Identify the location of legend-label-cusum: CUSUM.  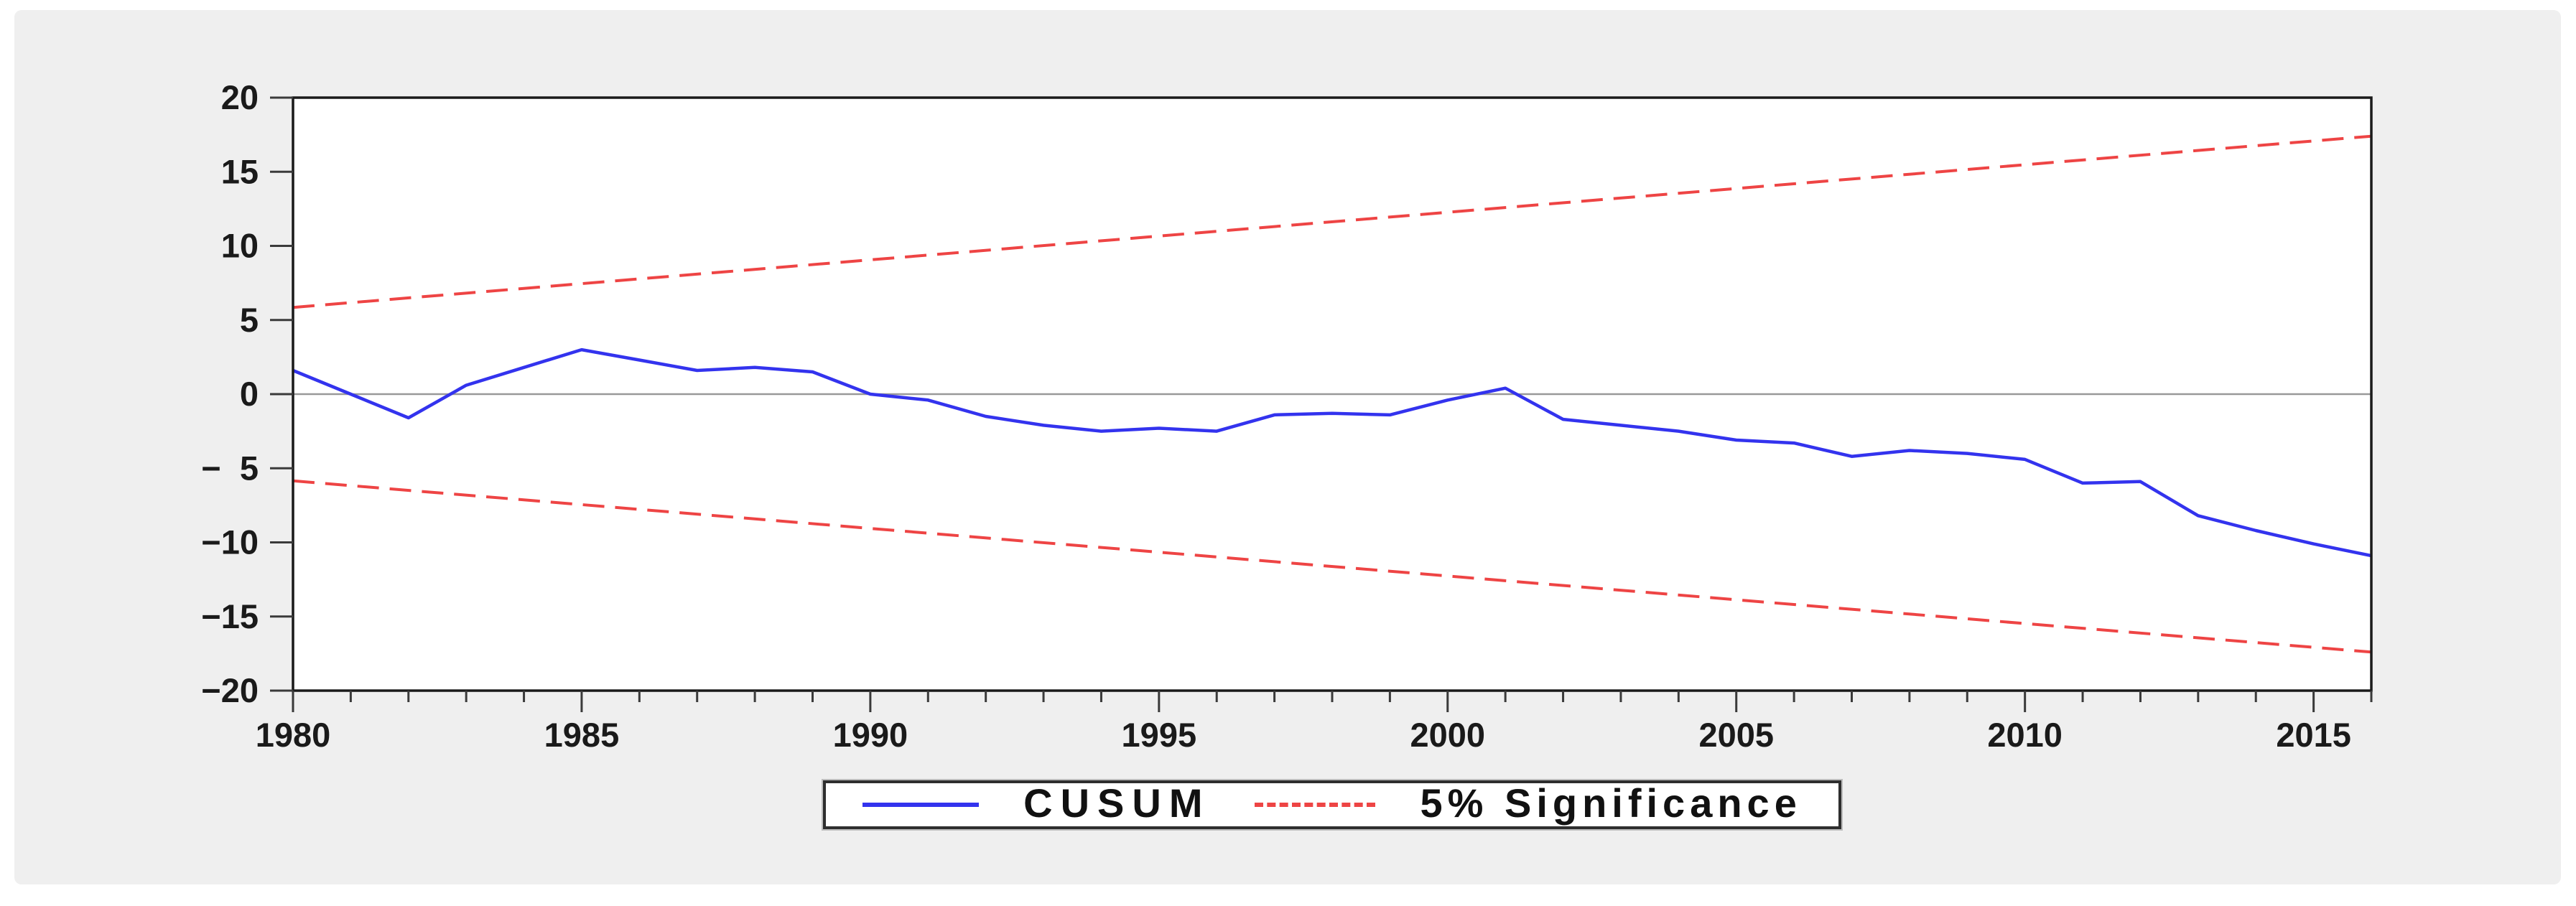
(1117, 803).